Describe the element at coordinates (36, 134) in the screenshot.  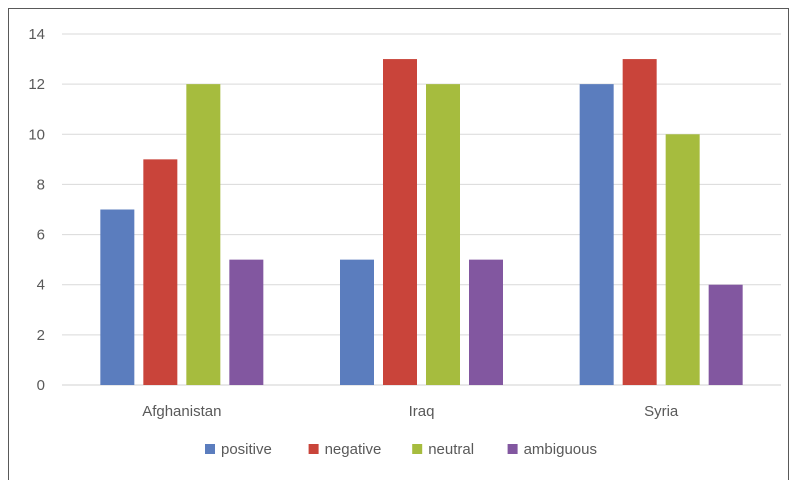
I see `y-tick-label: 10` at that location.